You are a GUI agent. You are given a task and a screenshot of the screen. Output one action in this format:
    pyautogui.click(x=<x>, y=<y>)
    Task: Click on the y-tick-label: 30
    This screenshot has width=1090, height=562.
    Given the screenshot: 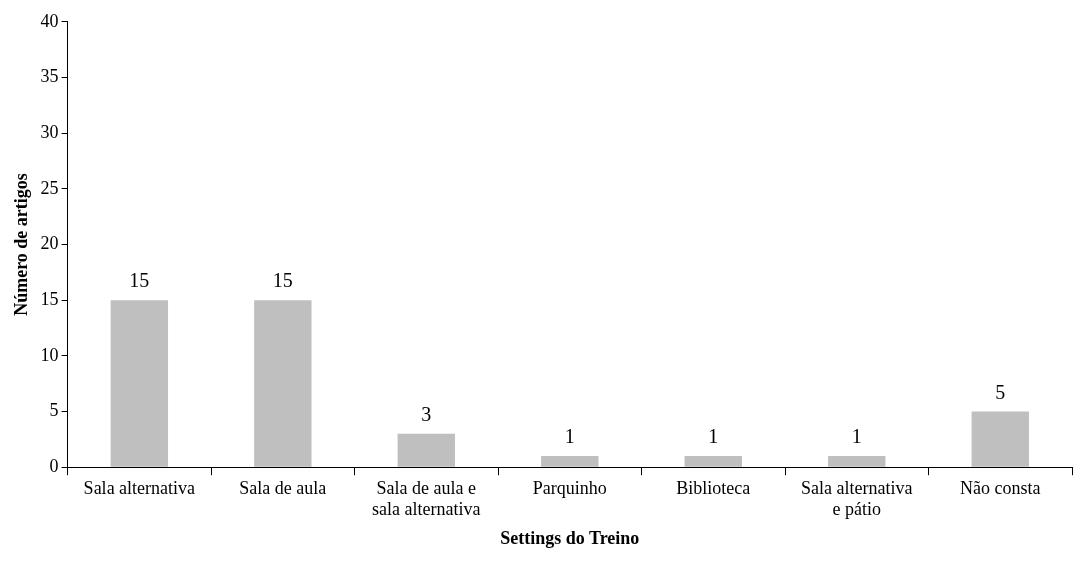 What is the action you would take?
    pyautogui.click(x=49, y=131)
    